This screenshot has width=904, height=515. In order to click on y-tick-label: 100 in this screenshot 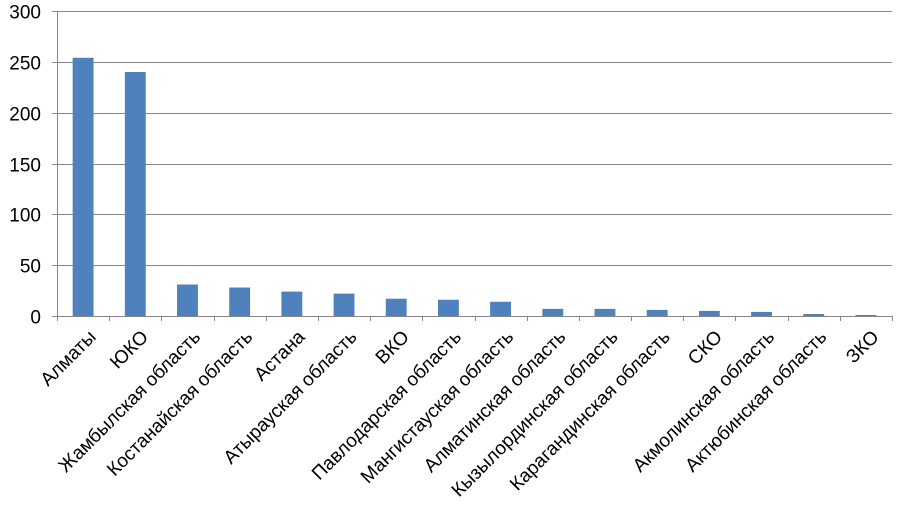, I will do `click(25, 216)`.